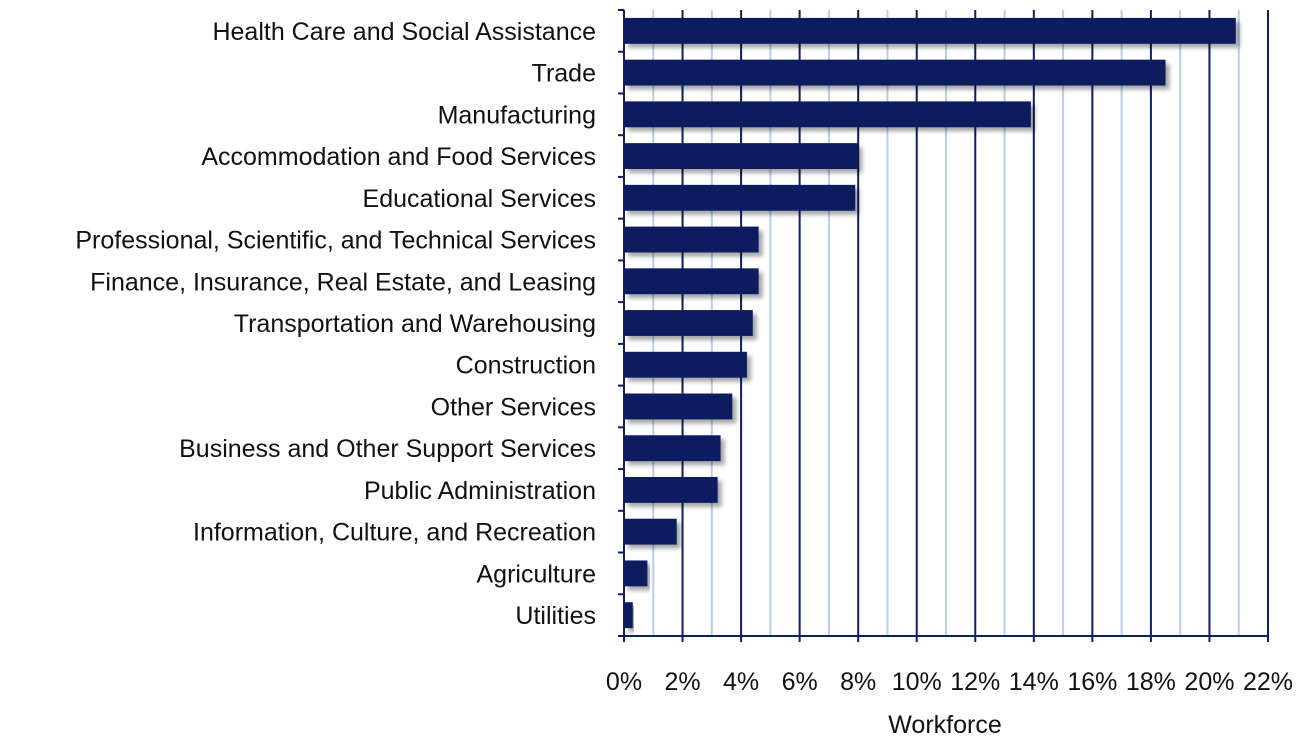 Image resolution: width=1305 pixels, height=738 pixels. I want to click on category-label: Health Care and Social Assistance, so click(404, 32).